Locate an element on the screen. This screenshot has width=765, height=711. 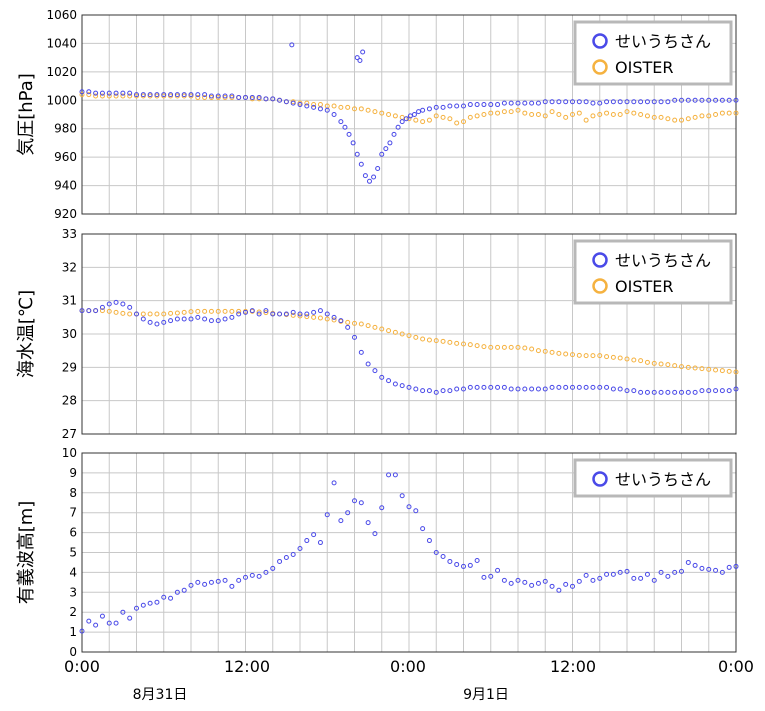
legend-label: OISTER is located at coordinates (644, 67).